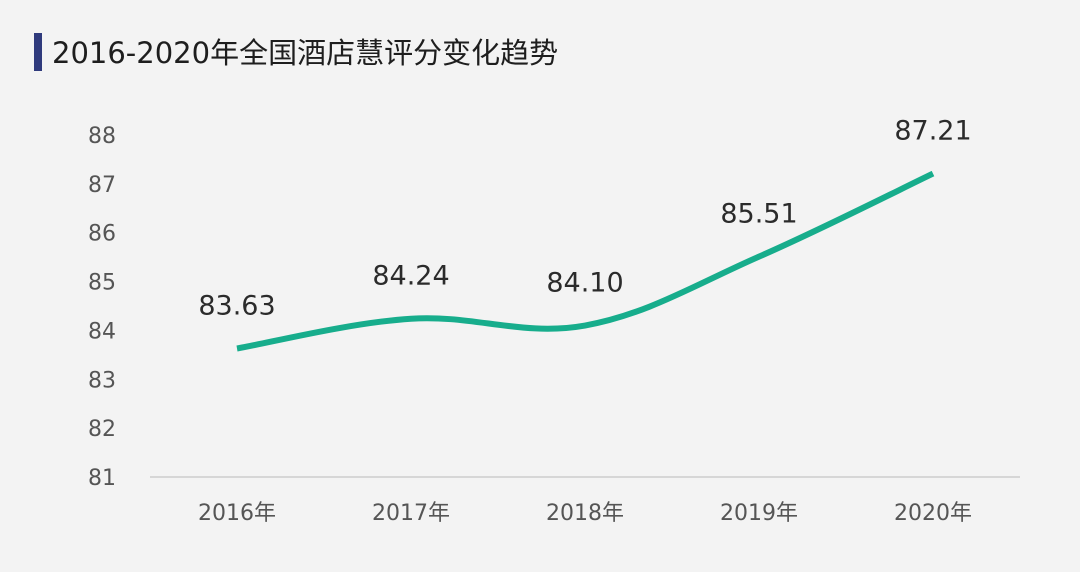 The height and width of the screenshot is (572, 1080). Describe the element at coordinates (933, 513) in the screenshot. I see `x-tick-label: 2020年` at that location.